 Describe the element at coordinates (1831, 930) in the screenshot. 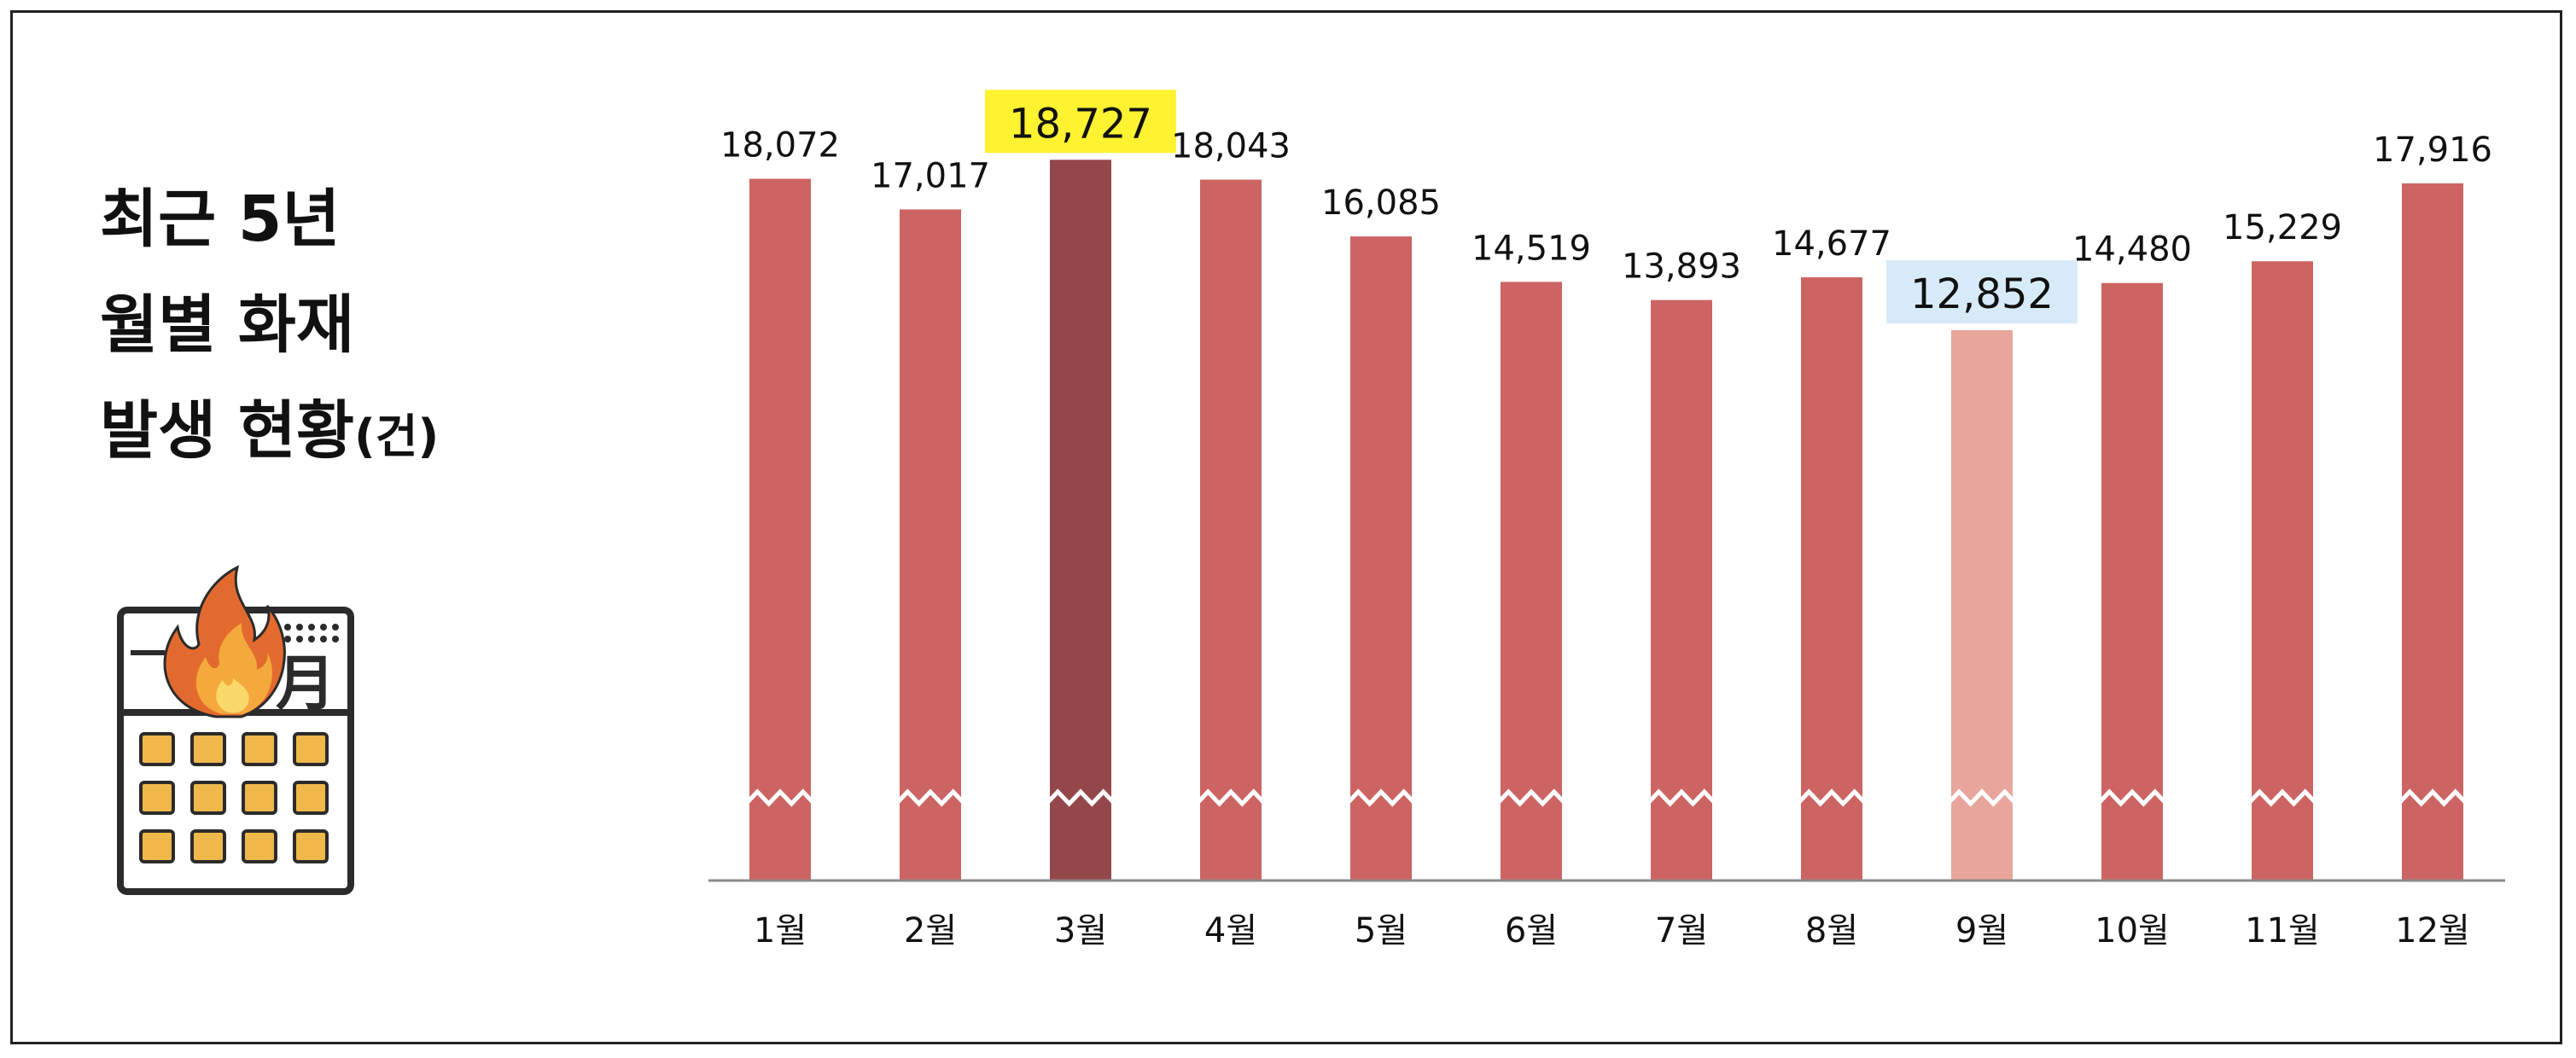

I see `category-label-8: 8월` at that location.